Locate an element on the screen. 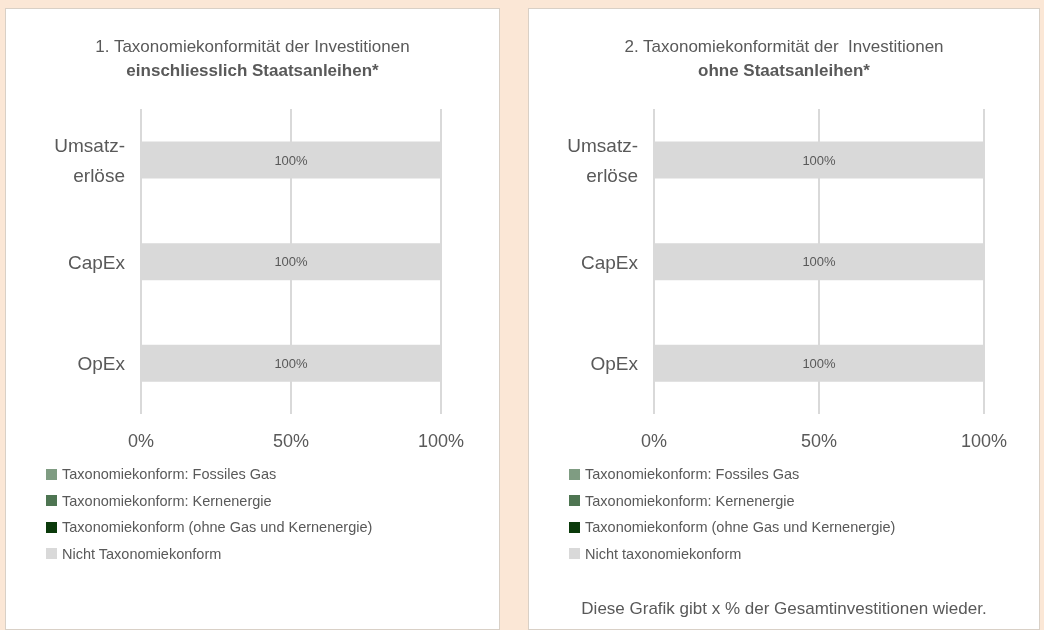 The height and width of the screenshot is (630, 1044). chart-subtitle: ohne Staatsanleihen* is located at coordinates (784, 71).